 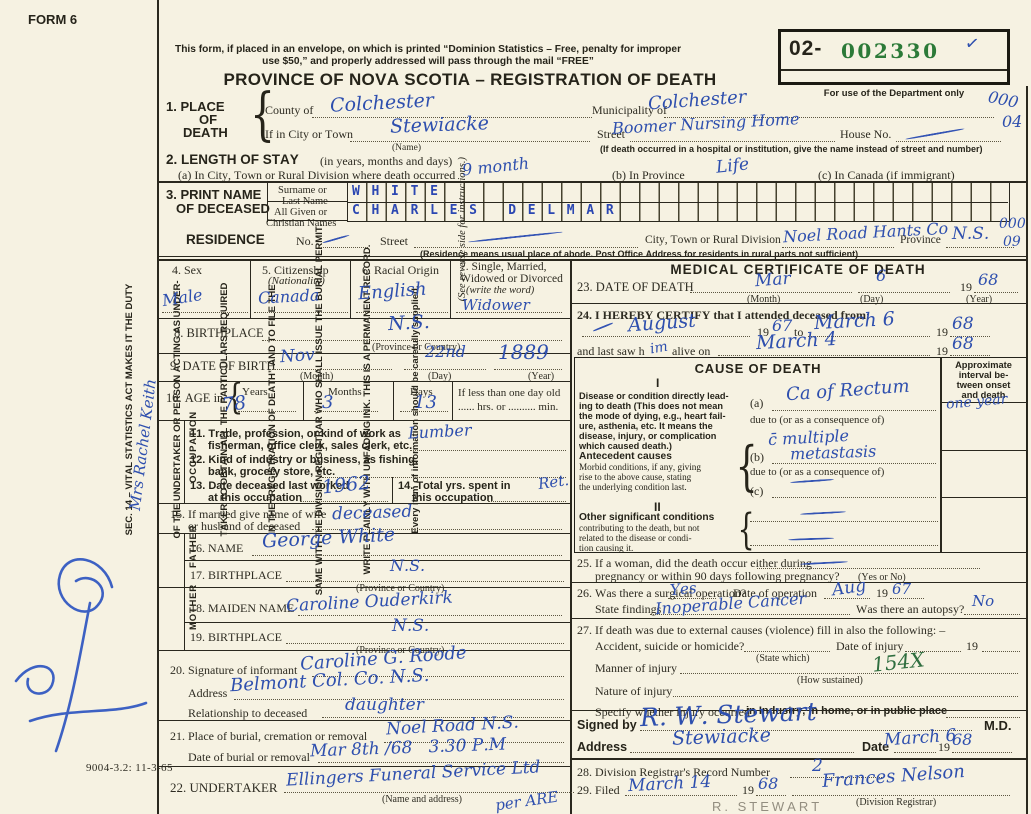 What do you see at coordinates (401, 191) in the screenshot?
I see `surname-grid-value: WHITE` at bounding box center [401, 191].